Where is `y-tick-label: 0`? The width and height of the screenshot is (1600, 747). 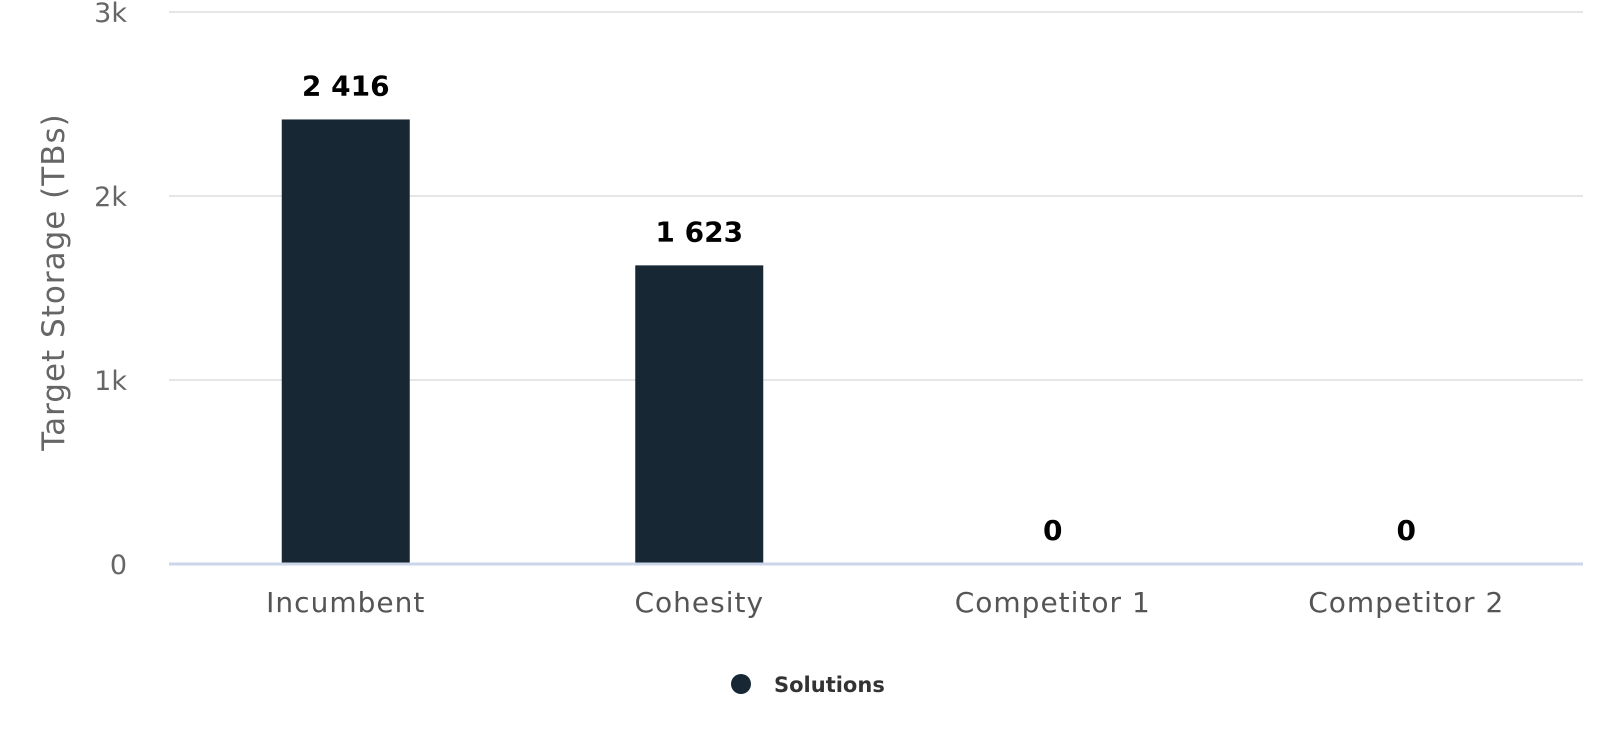 y-tick-label: 0 is located at coordinates (118, 565).